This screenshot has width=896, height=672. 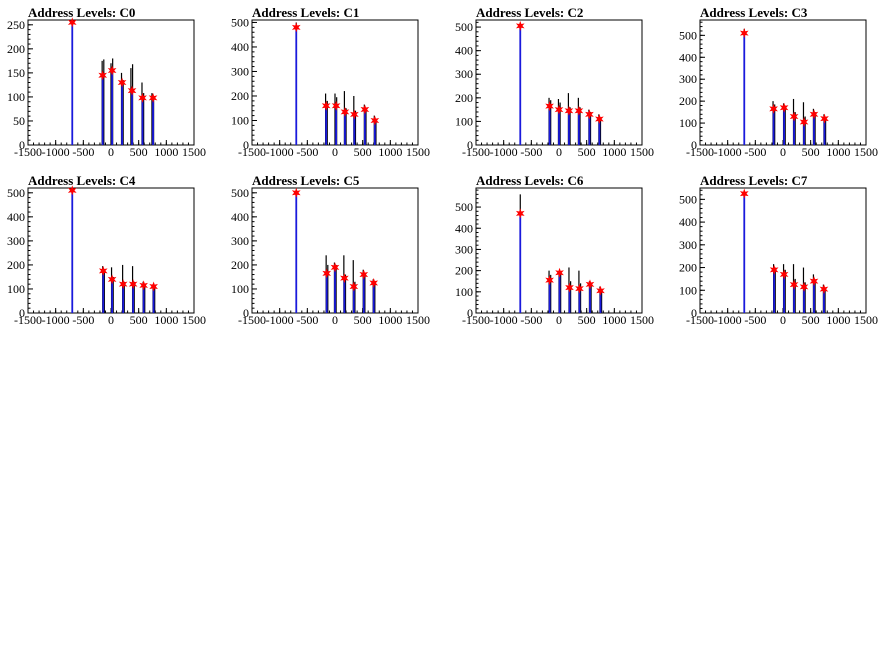 What do you see at coordinates (530, 180) in the screenshot?
I see `chart-title: Address Levels: C6` at bounding box center [530, 180].